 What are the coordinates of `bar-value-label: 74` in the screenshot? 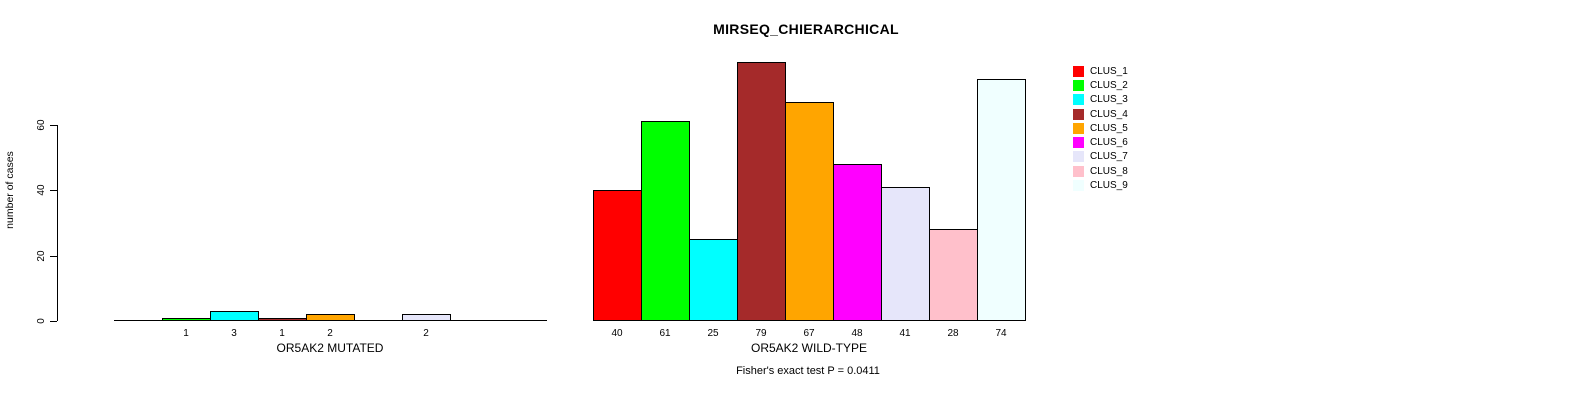 It's located at (1001, 333).